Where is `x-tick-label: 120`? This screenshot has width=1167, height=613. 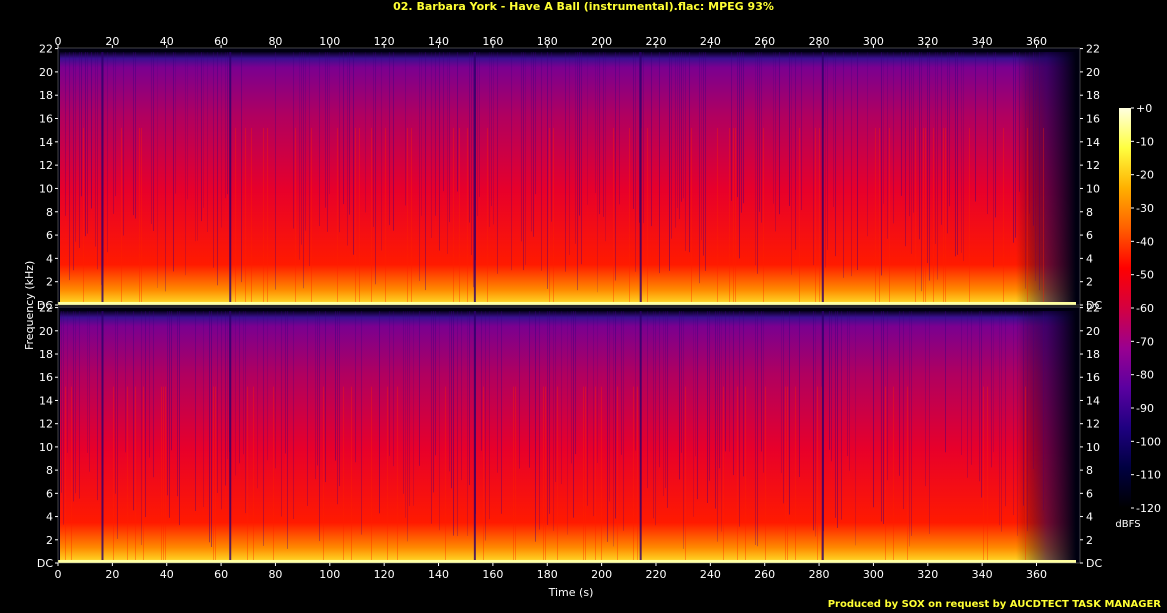 x-tick-label: 120 is located at coordinates (384, 41).